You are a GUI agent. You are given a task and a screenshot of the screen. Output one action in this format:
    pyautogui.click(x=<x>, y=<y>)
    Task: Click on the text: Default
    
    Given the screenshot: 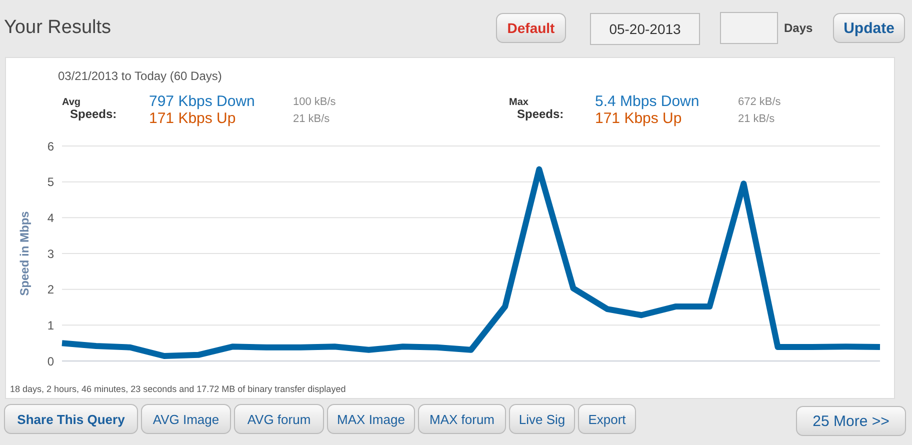 What is the action you would take?
    pyautogui.click(x=531, y=28)
    